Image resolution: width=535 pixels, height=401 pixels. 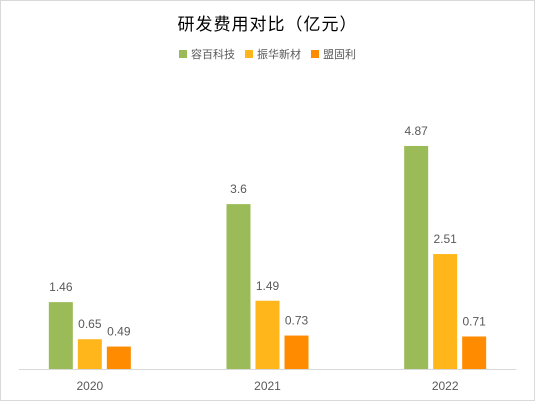 I want to click on legend-label-series-0: 容百科技, so click(x=213, y=54).